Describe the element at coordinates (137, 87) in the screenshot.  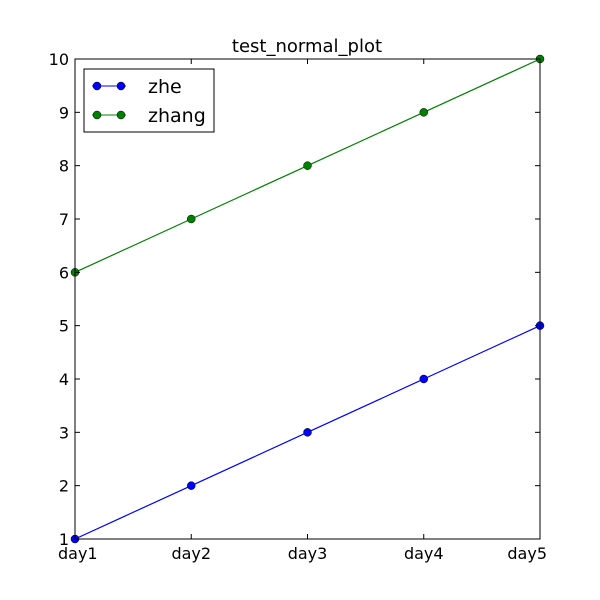
I see `legend-entry-zhe: zhe` at that location.